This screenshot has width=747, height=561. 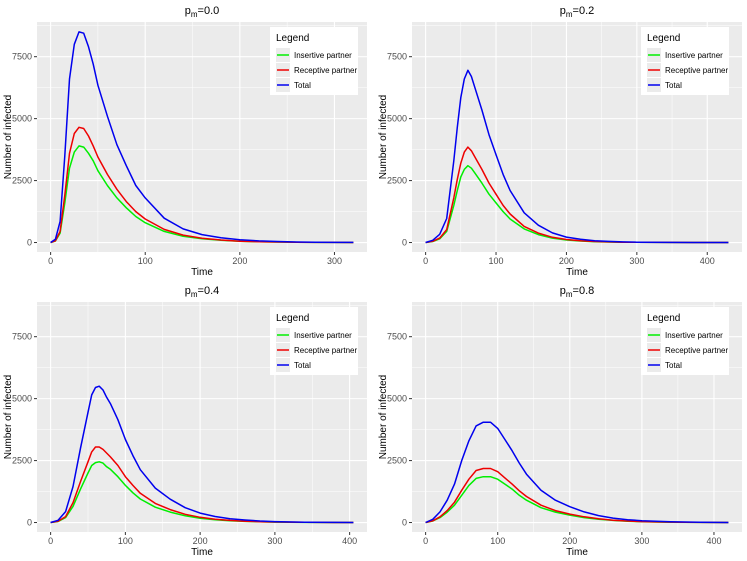 I want to click on title-value: =0.2, so click(x=584, y=11).